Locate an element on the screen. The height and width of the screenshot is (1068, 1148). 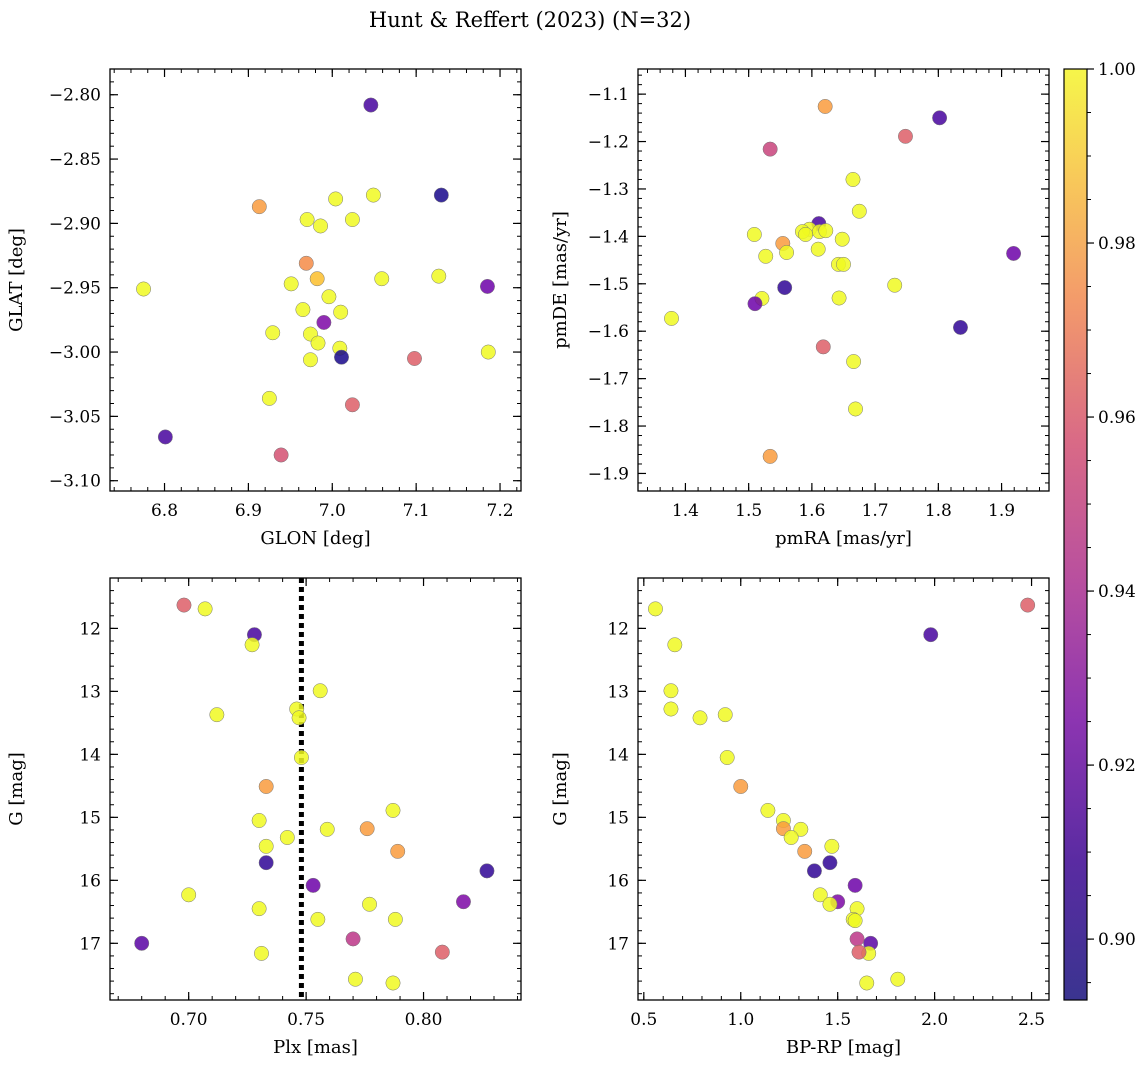
figure-title: Hunt & Reffert (2023) (N=32) is located at coordinates (530, 20).